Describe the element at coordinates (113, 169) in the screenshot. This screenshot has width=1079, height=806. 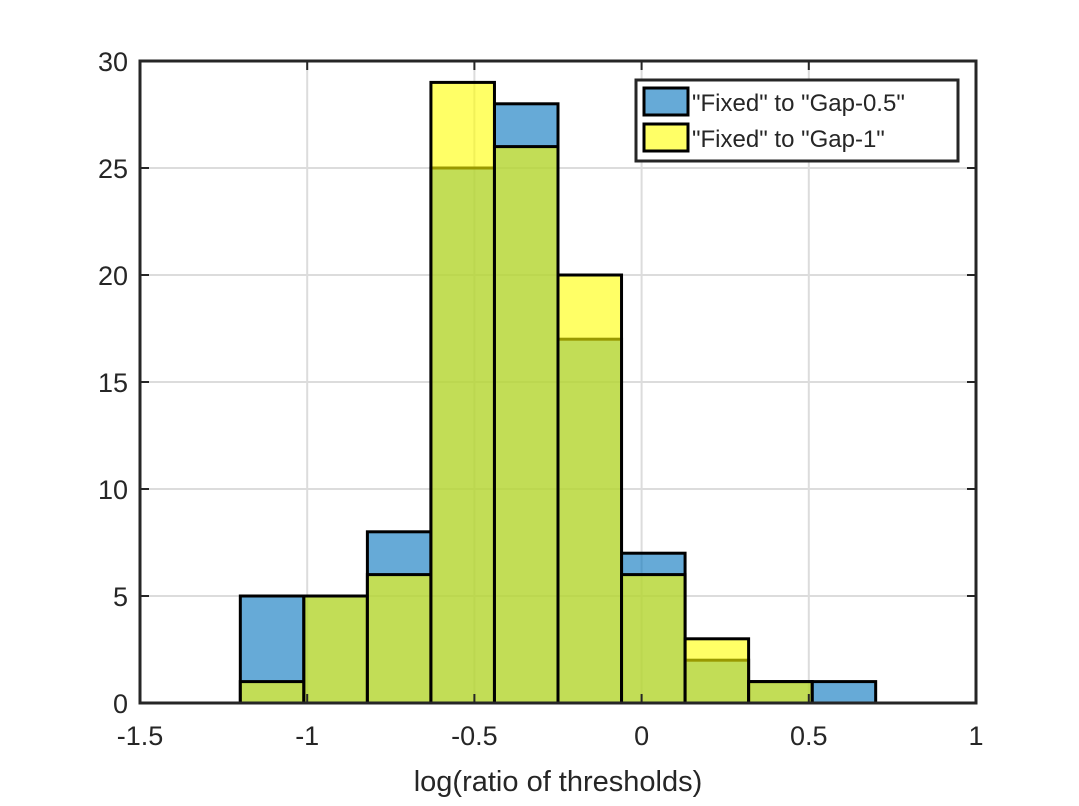
I see `y-tick-label: 25` at that location.